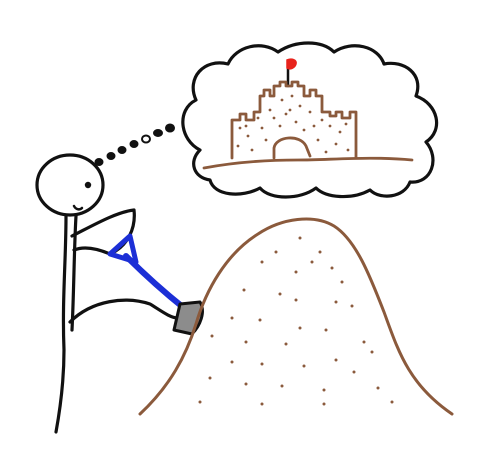  I want to click on sand-pile-texture, so click(296, 321).